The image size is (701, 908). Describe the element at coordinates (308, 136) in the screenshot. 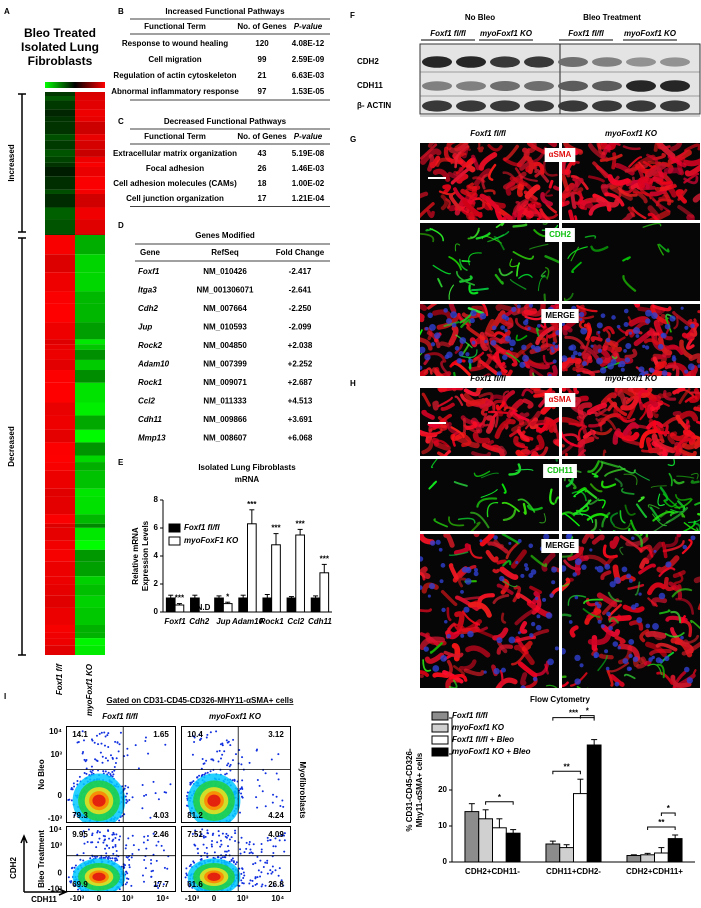

I see `table-header: P-value` at that location.